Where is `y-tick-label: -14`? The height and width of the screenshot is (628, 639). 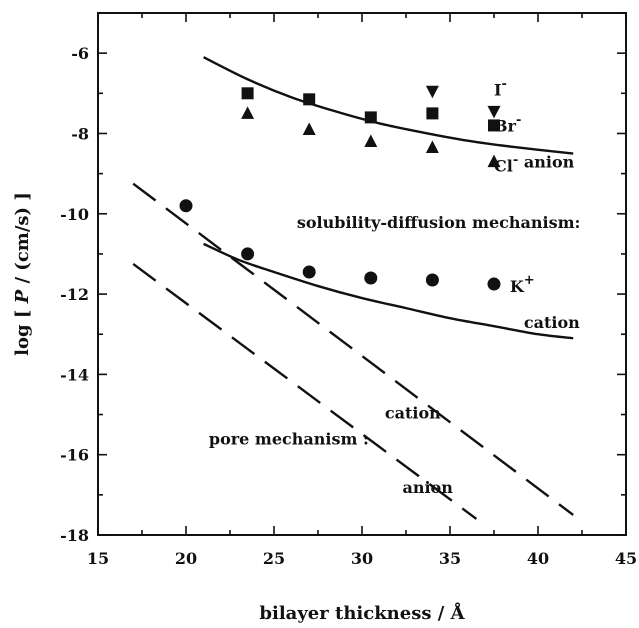
y-tick-label: -14 is located at coordinates (74, 374).